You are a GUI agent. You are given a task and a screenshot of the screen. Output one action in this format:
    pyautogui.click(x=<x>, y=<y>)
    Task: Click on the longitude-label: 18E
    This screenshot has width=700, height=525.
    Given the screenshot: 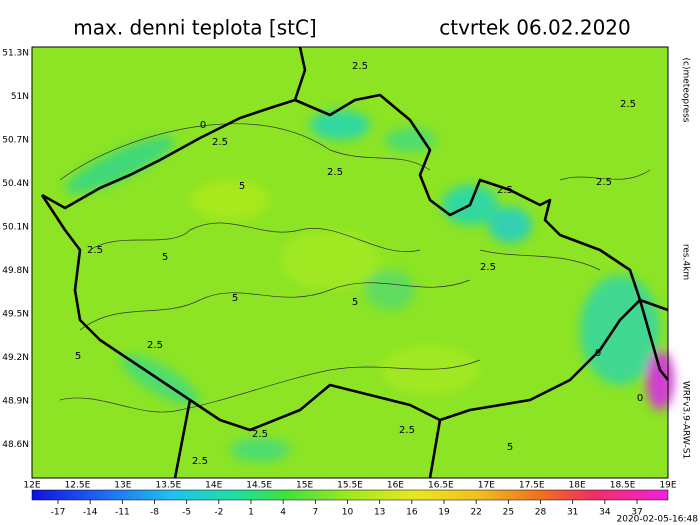 What is the action you would take?
    pyautogui.click(x=577, y=486)
    